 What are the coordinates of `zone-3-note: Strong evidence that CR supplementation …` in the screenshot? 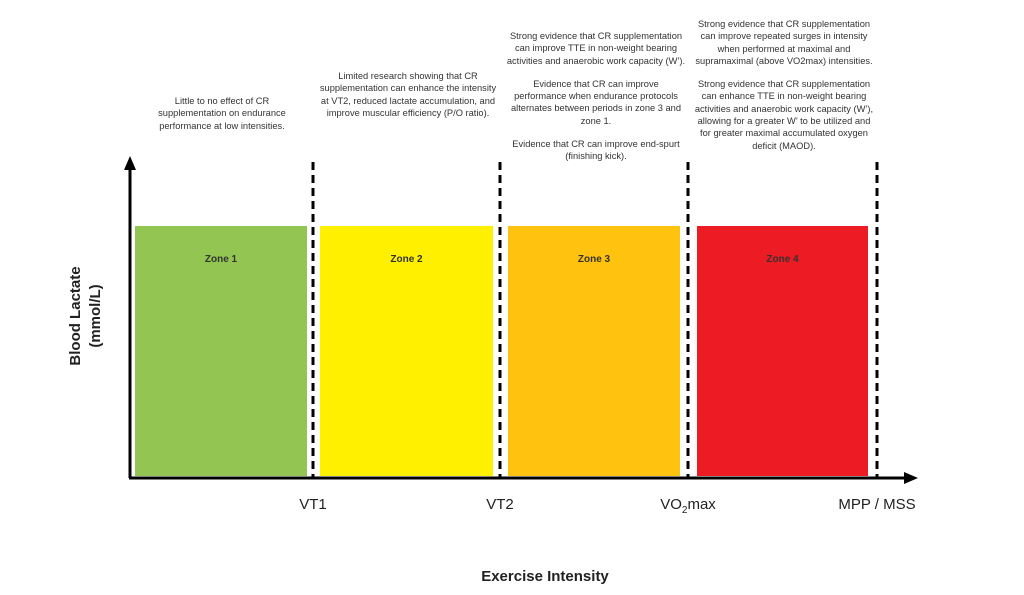 It's located at (596, 102).